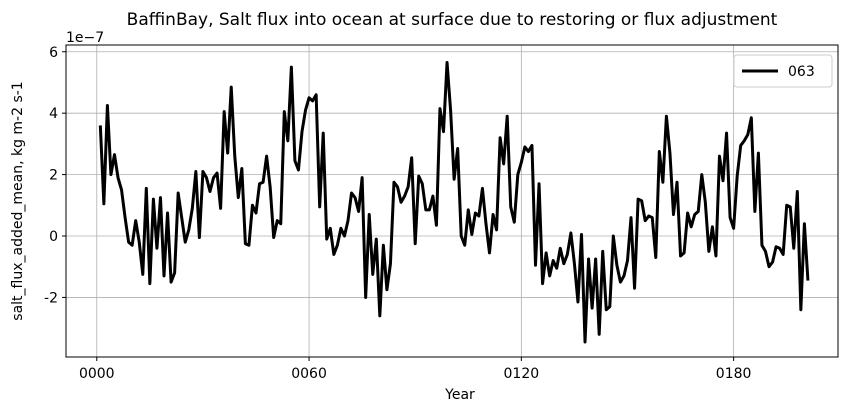 This screenshot has width=851, height=416. What do you see at coordinates (522, 374) in the screenshot?
I see `x-tick-label: 0120` at bounding box center [522, 374].